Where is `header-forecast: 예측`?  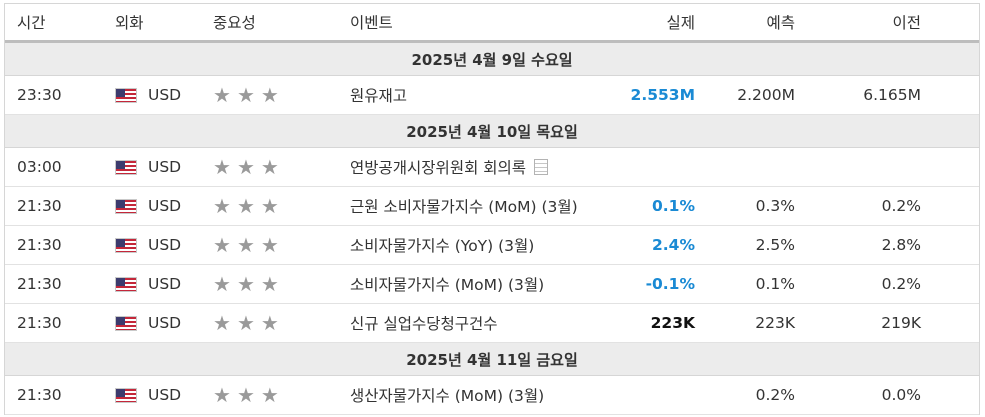
header-forecast: 예측 is located at coordinates (780, 23).